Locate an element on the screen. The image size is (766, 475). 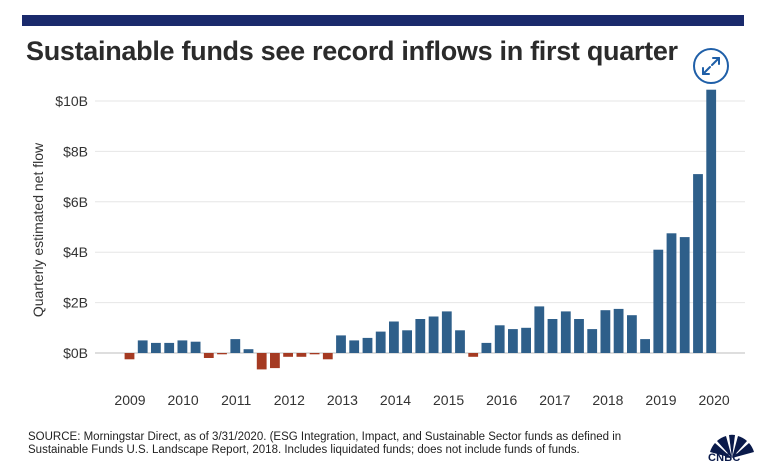
top-accent-bar is located at coordinates (383, 20).